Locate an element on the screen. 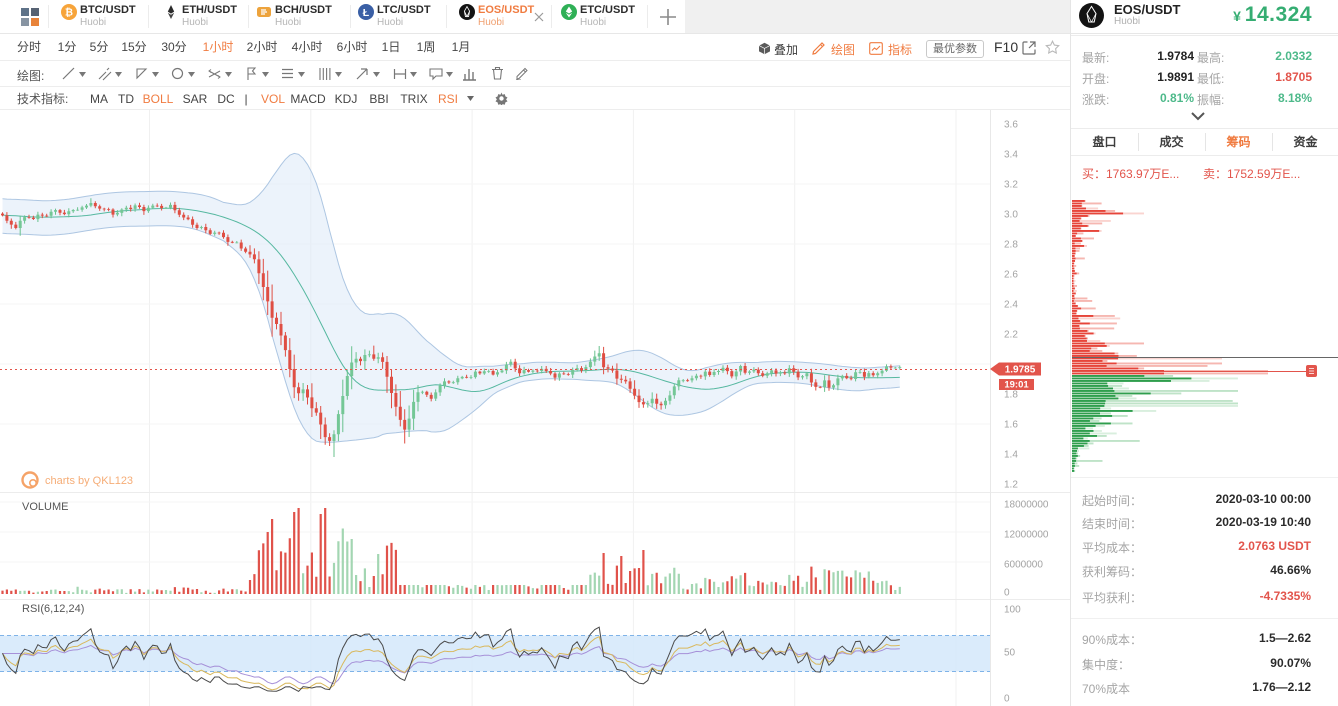 This screenshot has width=1338, height=706. svg-text: 2.8 is located at coordinates (1011, 245).